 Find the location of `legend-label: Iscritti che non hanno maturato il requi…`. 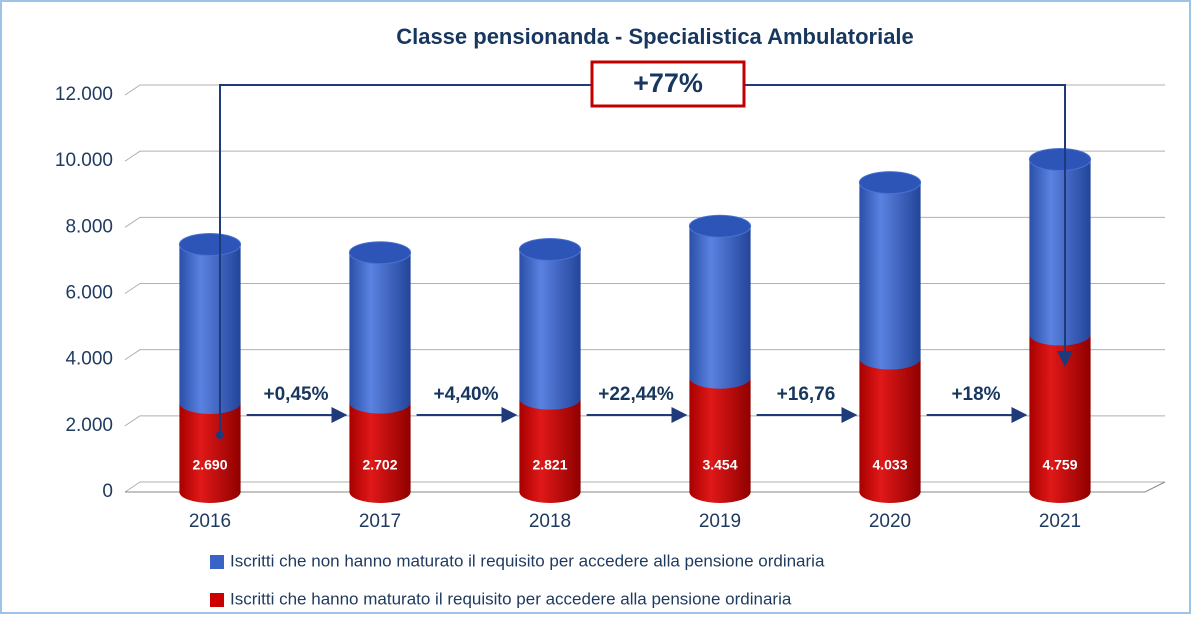

legend-label: Iscritti che non hanno maturato il requi… is located at coordinates (527, 560).